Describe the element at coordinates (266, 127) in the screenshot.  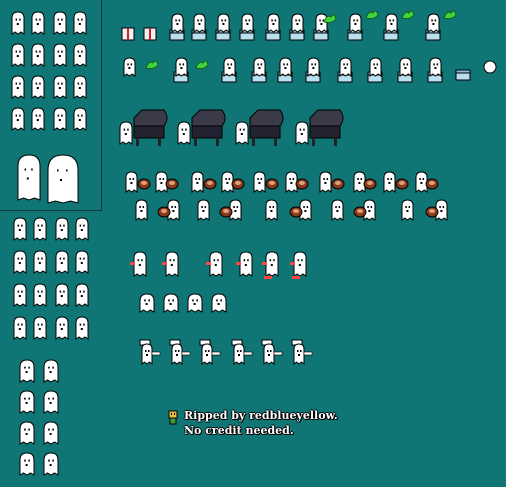
I see `piano-sprite` at that location.